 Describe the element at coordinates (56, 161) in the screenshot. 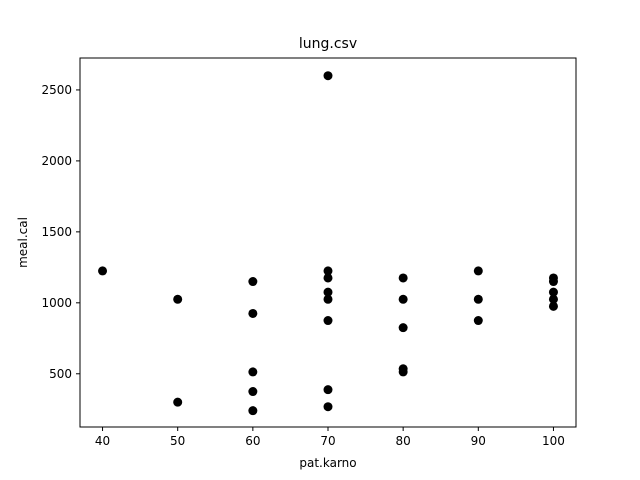

I see `y-tick-label: 2000` at that location.